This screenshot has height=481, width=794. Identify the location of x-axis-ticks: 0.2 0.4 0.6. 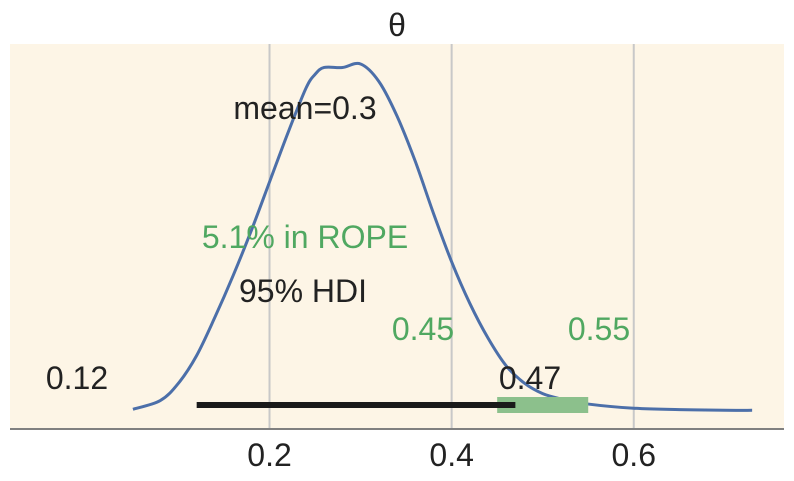
(451, 455).